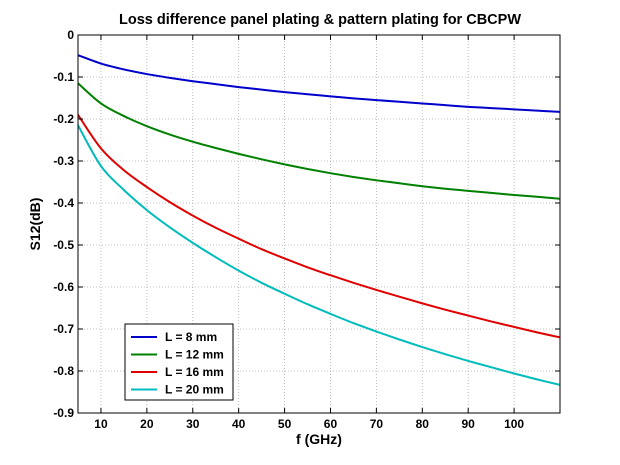 The width and height of the screenshot is (620, 465). Describe the element at coordinates (35, 224) in the screenshot. I see `y-axis-label: S12(dB)` at that location.